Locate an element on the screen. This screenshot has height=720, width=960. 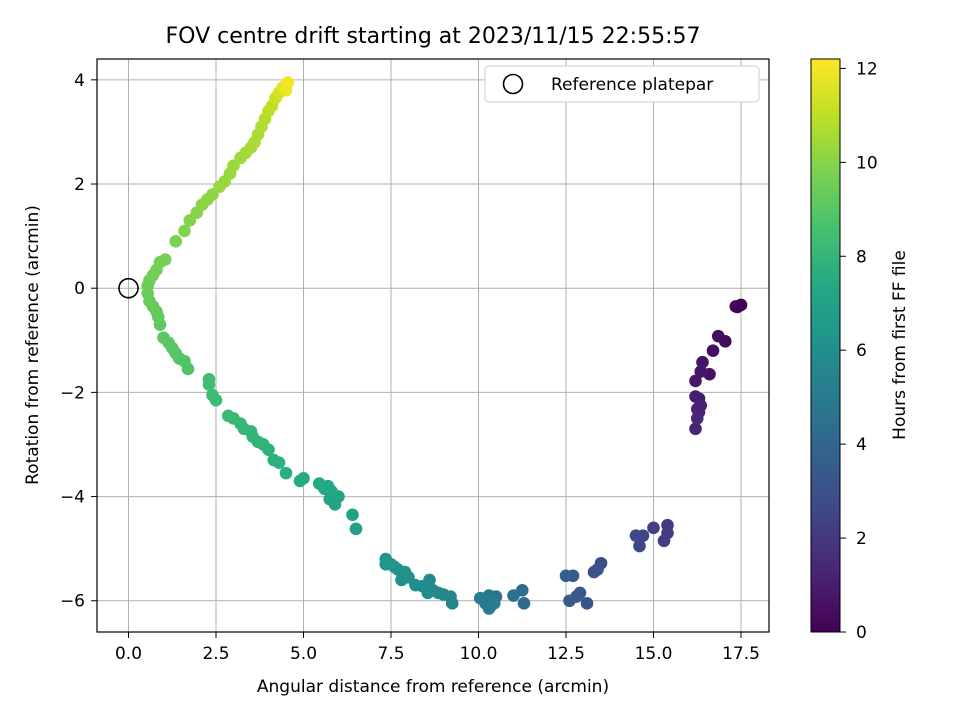
x-tick-label: 10.0 is located at coordinates (479, 654).